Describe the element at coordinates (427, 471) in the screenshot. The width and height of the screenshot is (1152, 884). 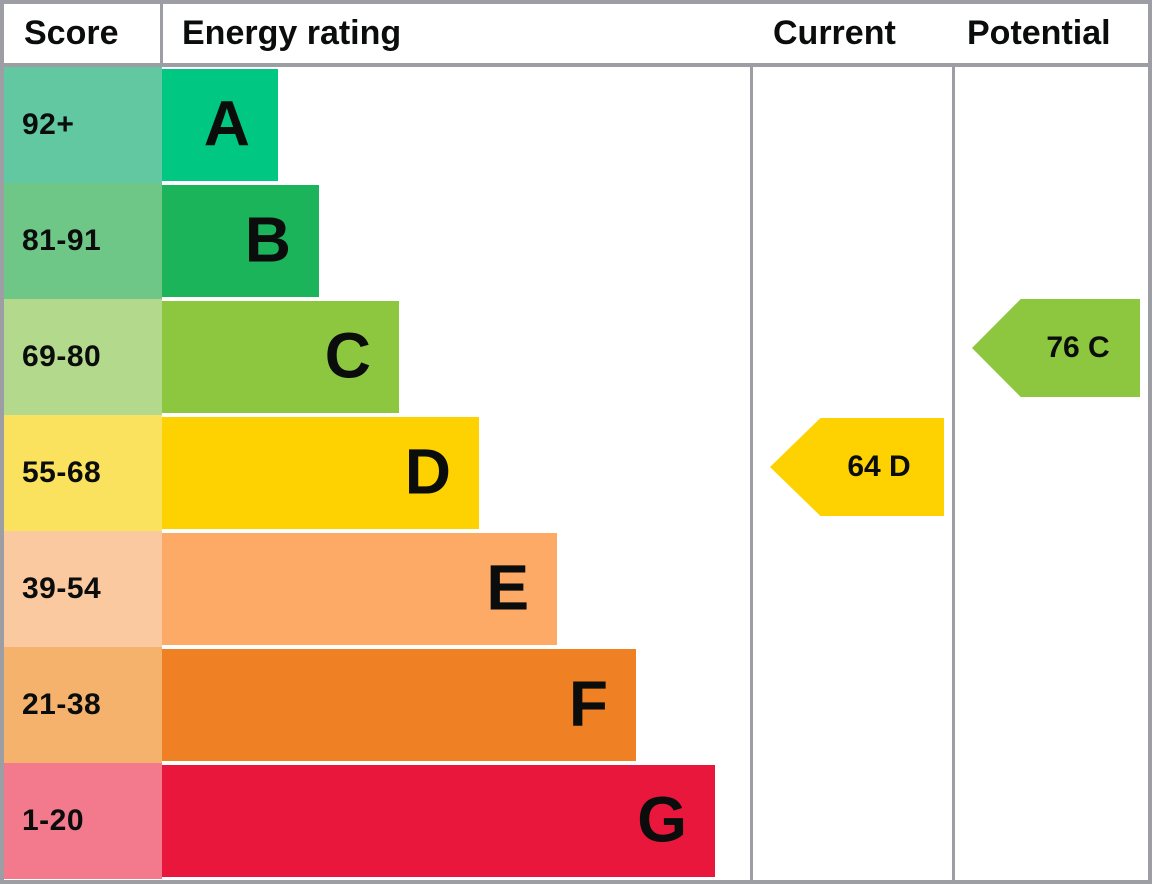
I see `rating-letter: D` at that location.